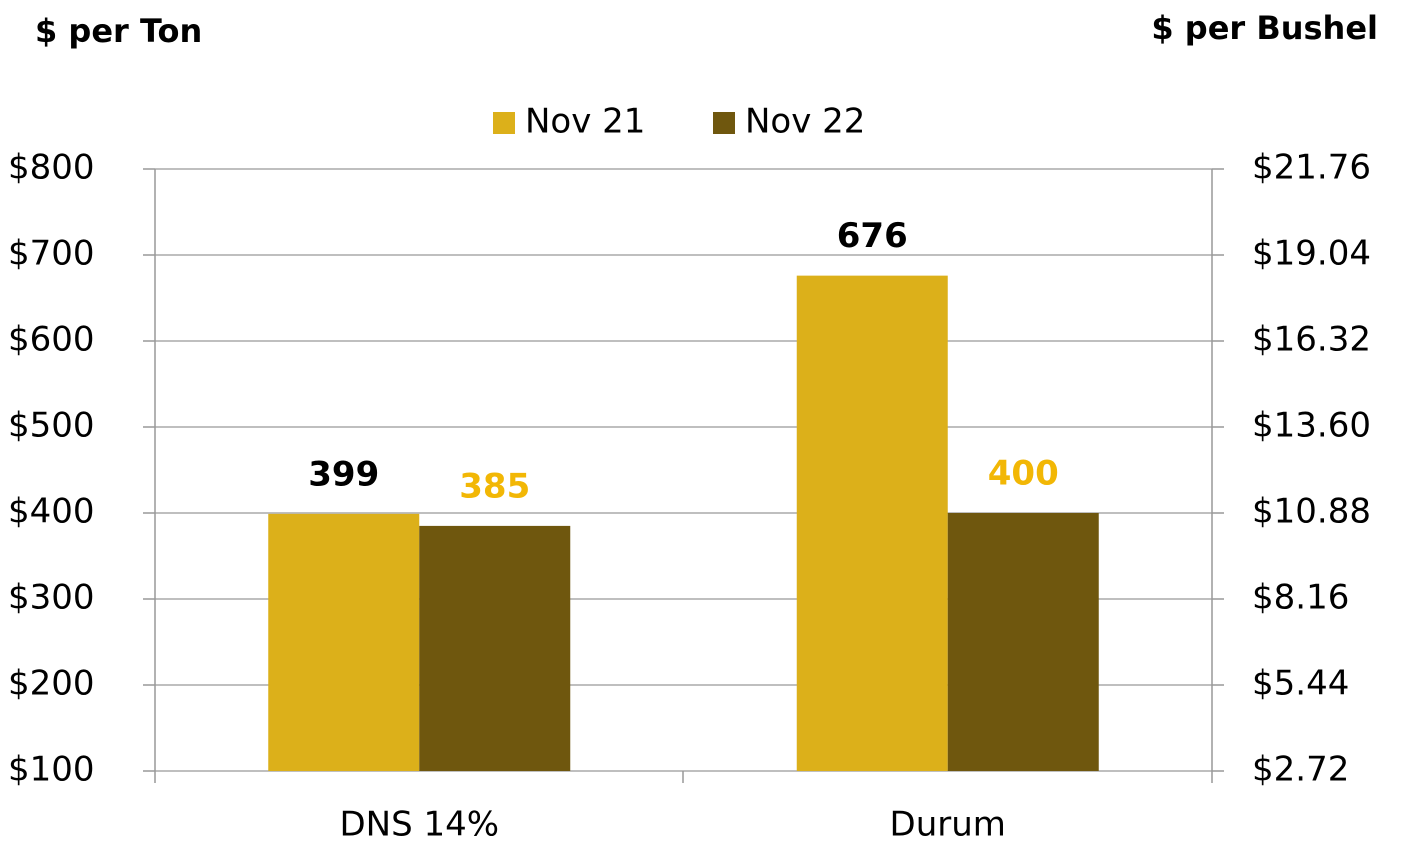  I want to click on y-tick-label: $600, so click(51, 340).